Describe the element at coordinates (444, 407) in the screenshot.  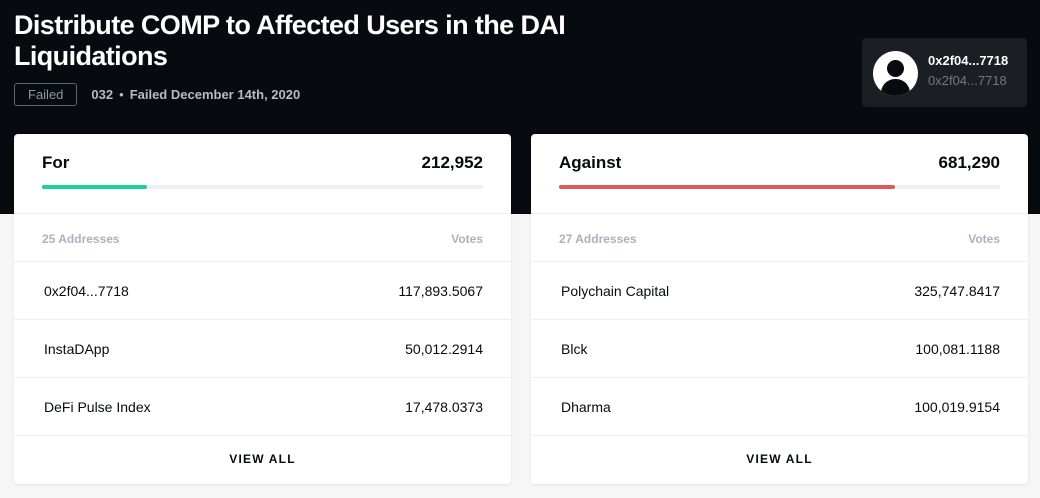
I see `voter-votes: 17,478.0373` at that location.